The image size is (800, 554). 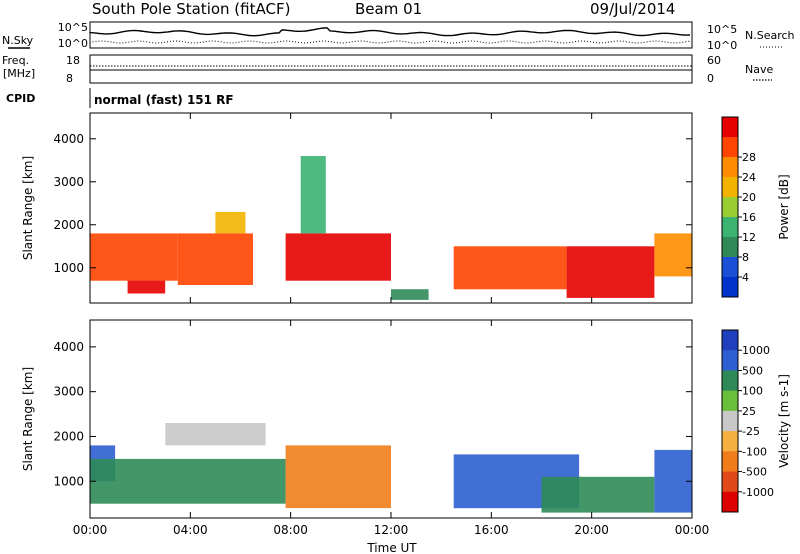 I want to click on noise-search-label: N.Search, so click(x=770, y=35).